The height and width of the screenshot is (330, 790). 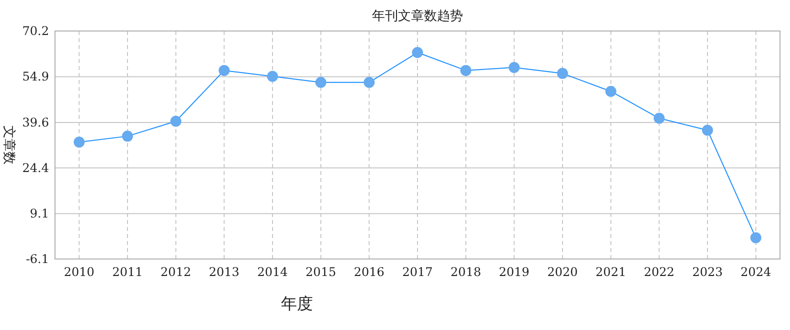 I want to click on x-tick-label: 2020, so click(x=562, y=272).